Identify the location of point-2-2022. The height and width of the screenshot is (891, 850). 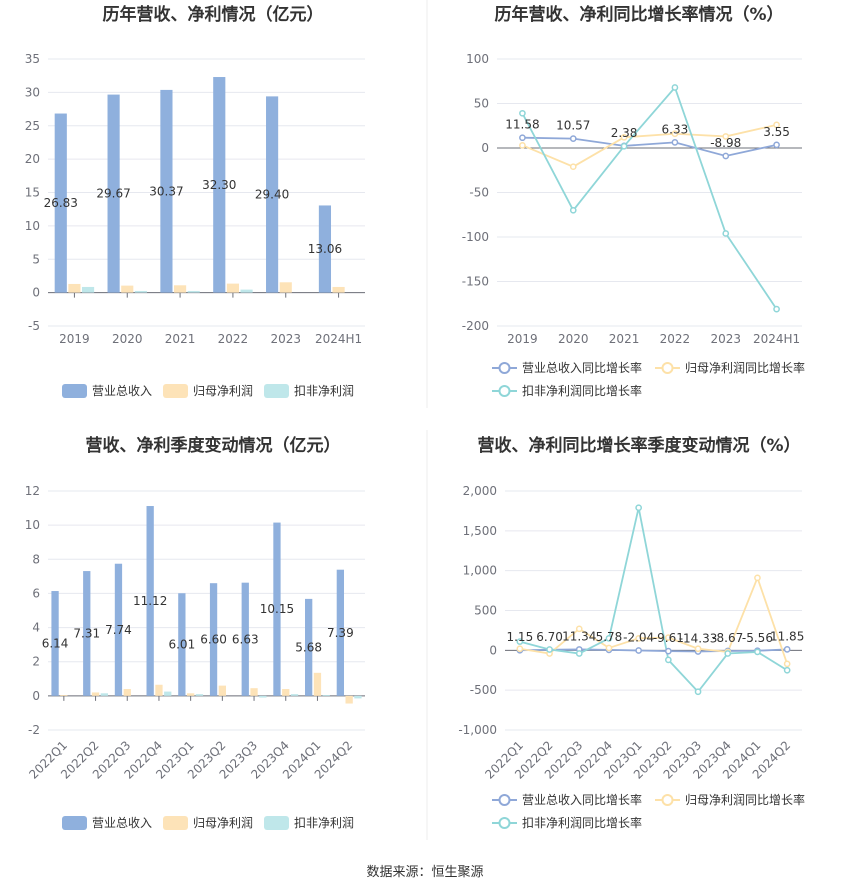
(675, 134).